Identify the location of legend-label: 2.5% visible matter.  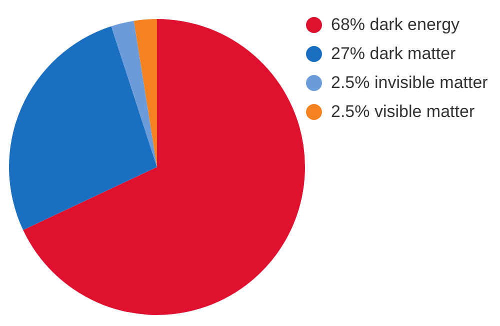
(403, 111).